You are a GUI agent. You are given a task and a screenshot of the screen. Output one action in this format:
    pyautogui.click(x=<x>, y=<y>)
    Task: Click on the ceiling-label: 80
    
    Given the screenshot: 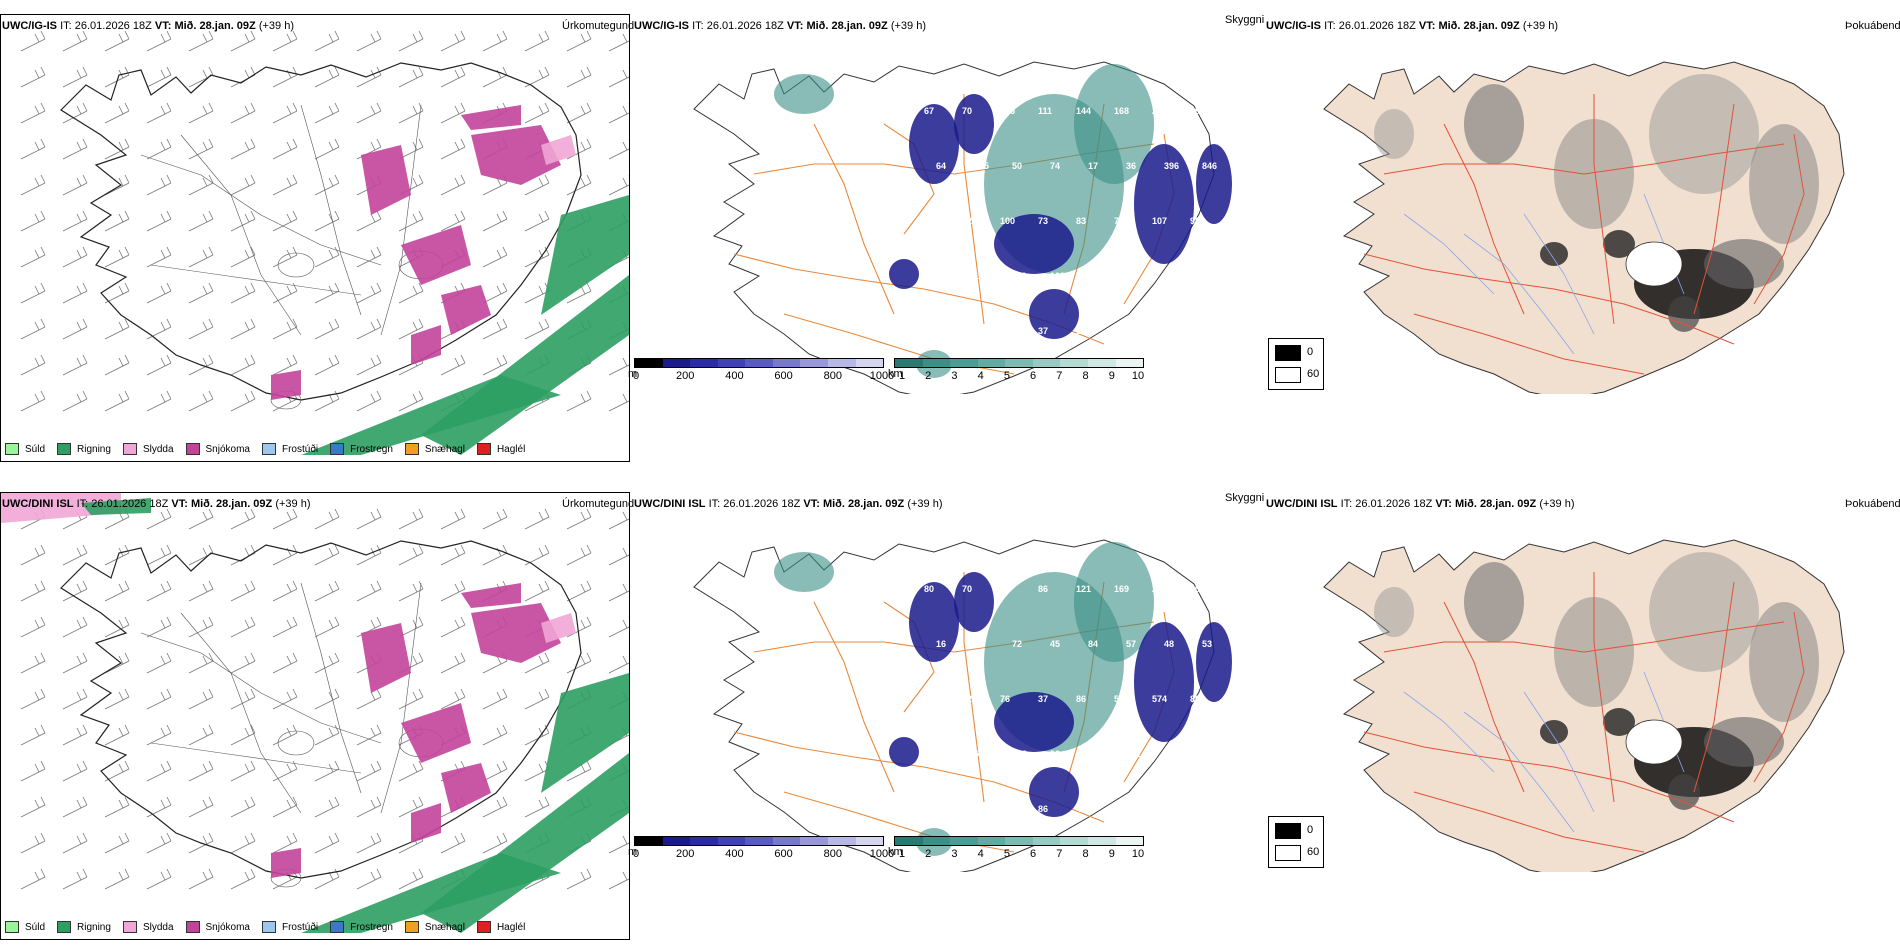 What is the action you would take?
    pyautogui.click(x=929, y=589)
    